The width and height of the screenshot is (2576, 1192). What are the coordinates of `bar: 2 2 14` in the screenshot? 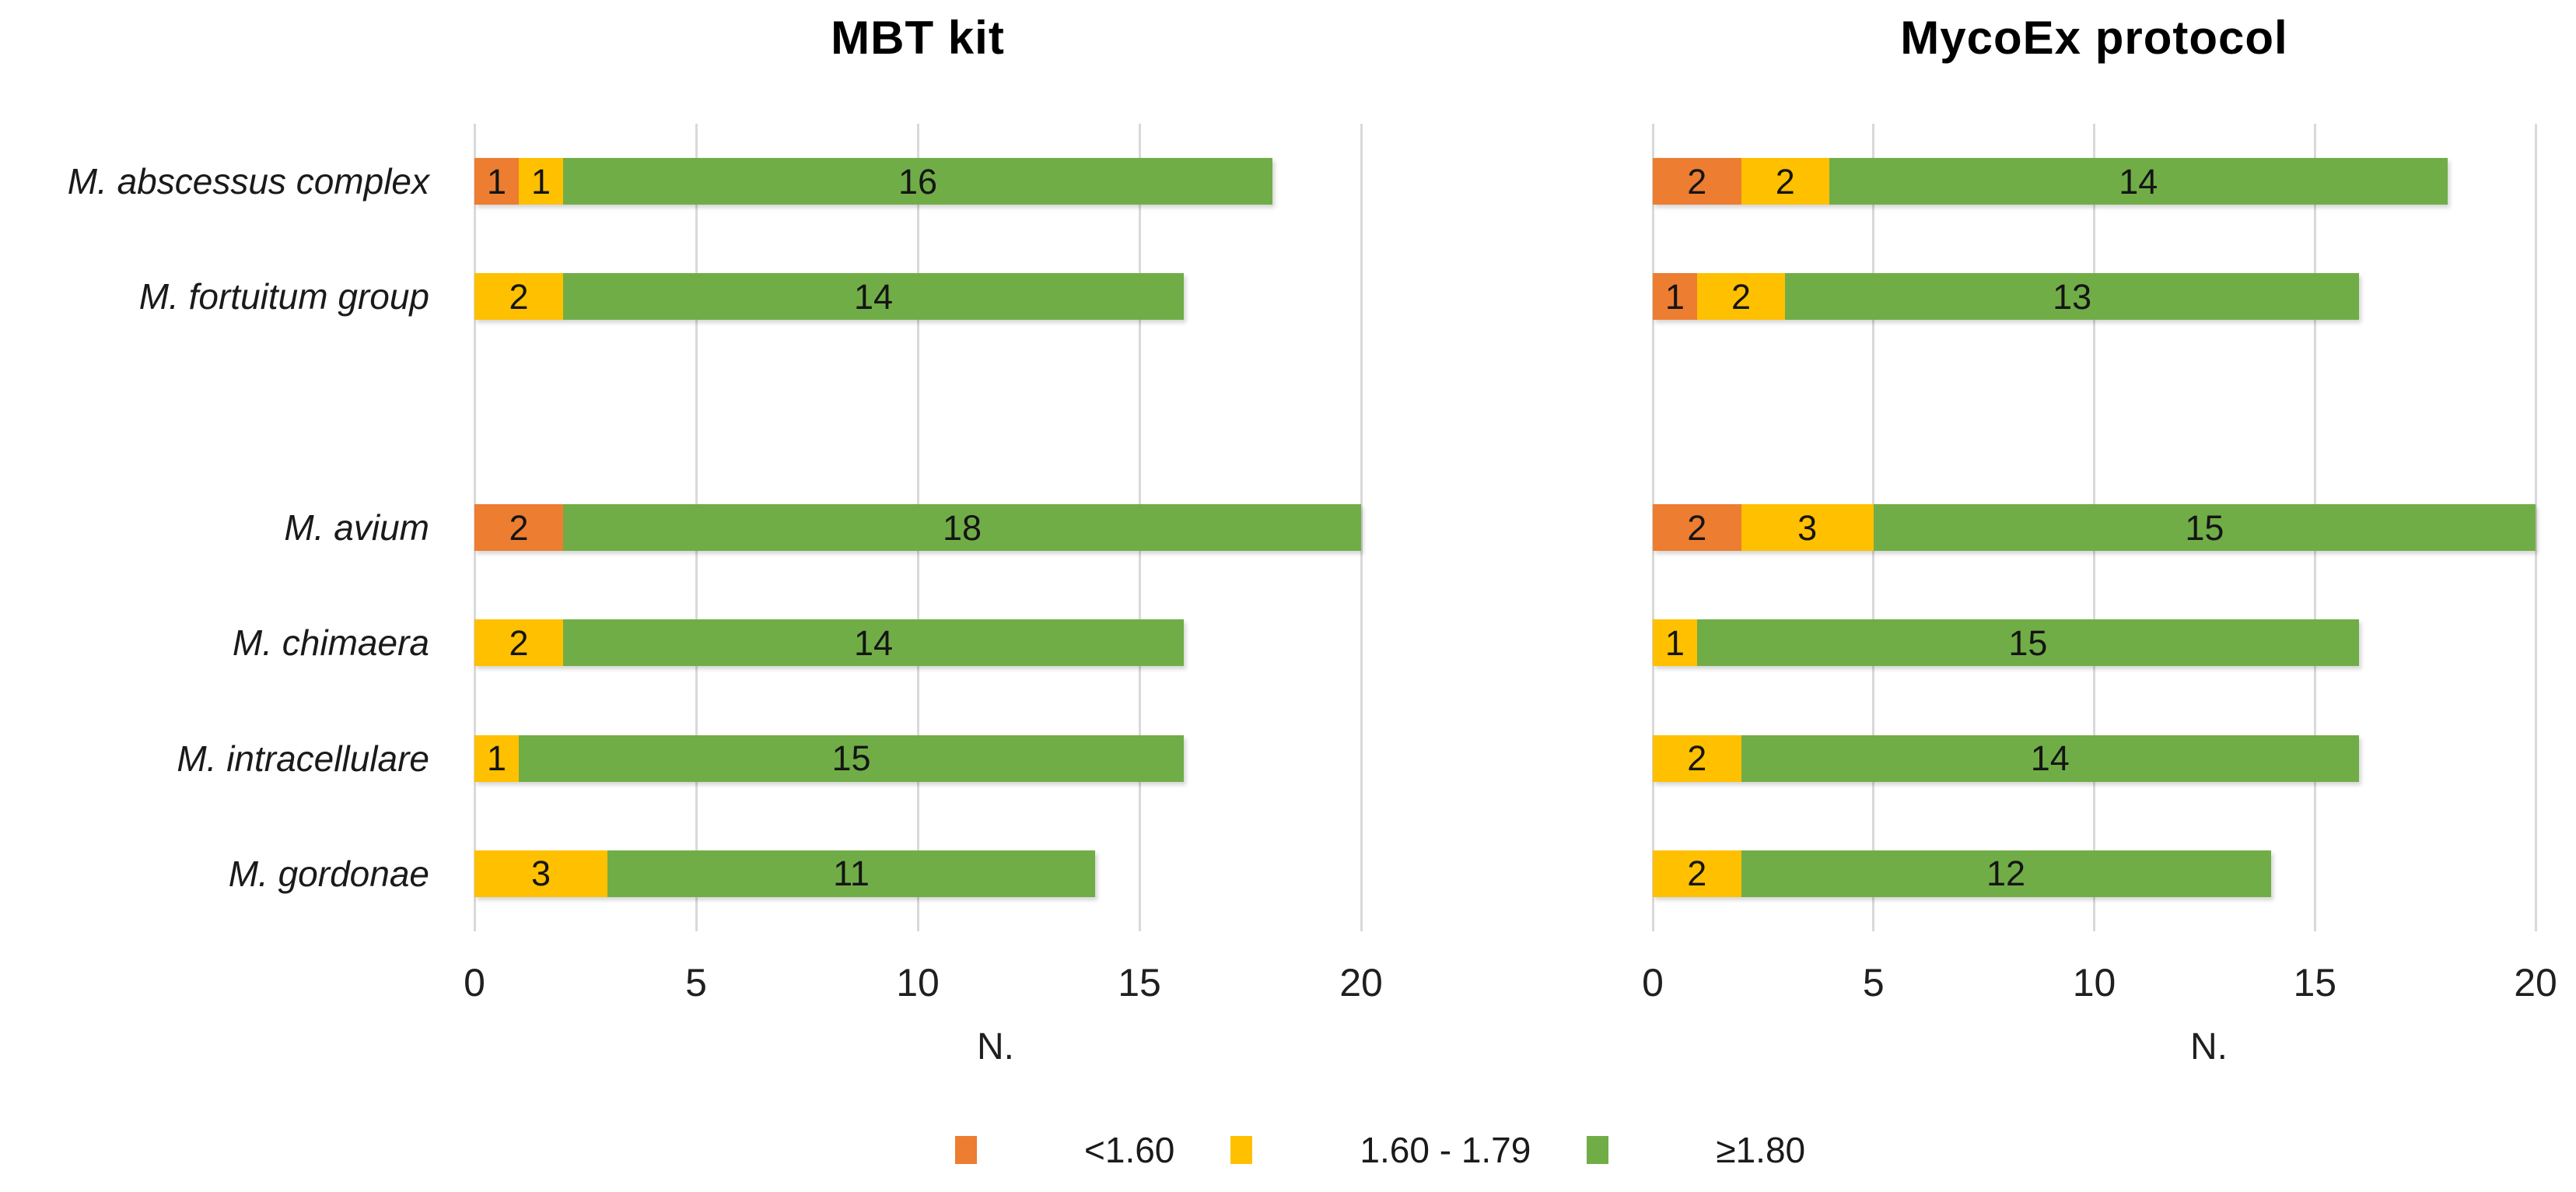 It's located at (2051, 182).